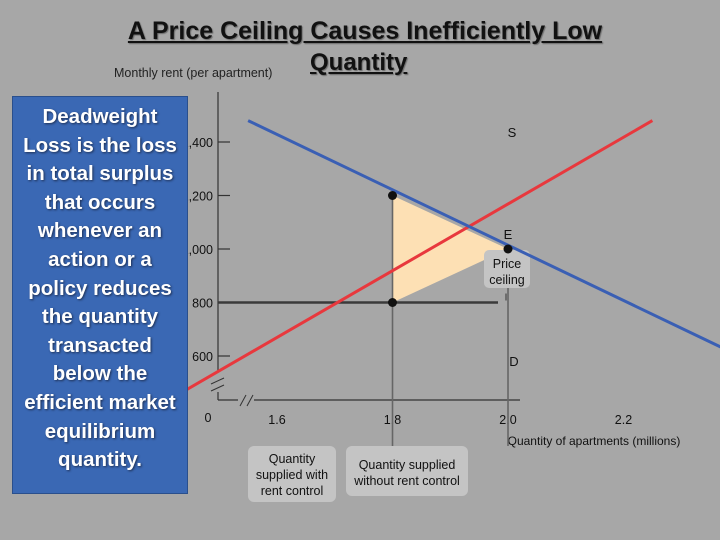  Describe the element at coordinates (407, 465) in the screenshot. I see `annotation-line: Quantity supplied` at that location.